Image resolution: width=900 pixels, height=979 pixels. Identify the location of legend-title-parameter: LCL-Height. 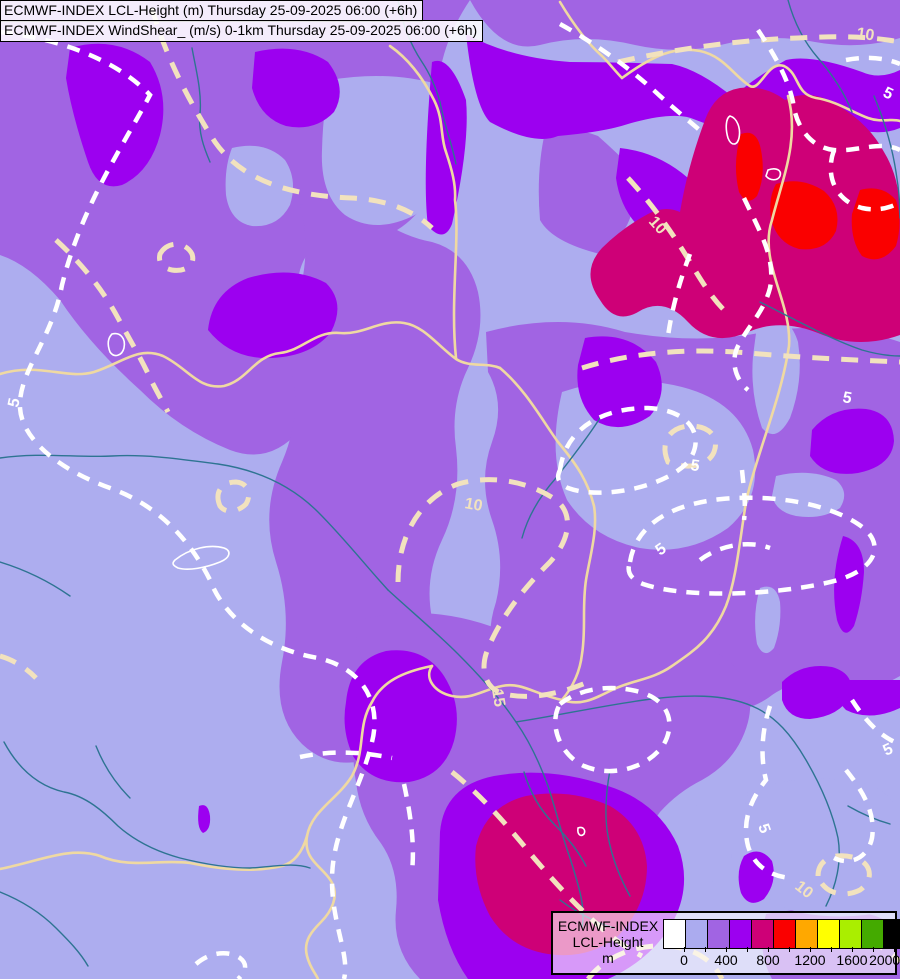
(608, 942).